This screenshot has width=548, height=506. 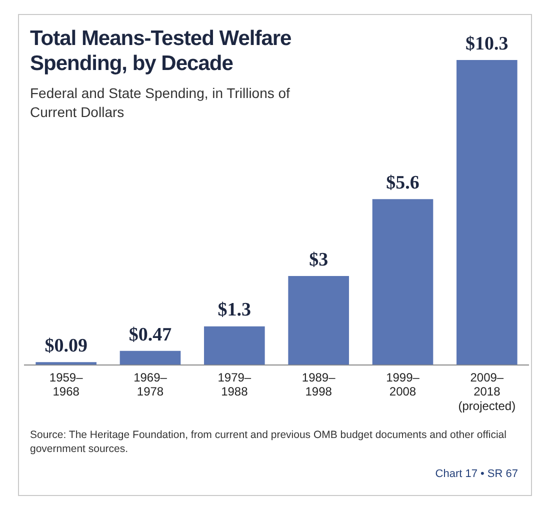 I want to click on data-label: $3, so click(x=318, y=259).